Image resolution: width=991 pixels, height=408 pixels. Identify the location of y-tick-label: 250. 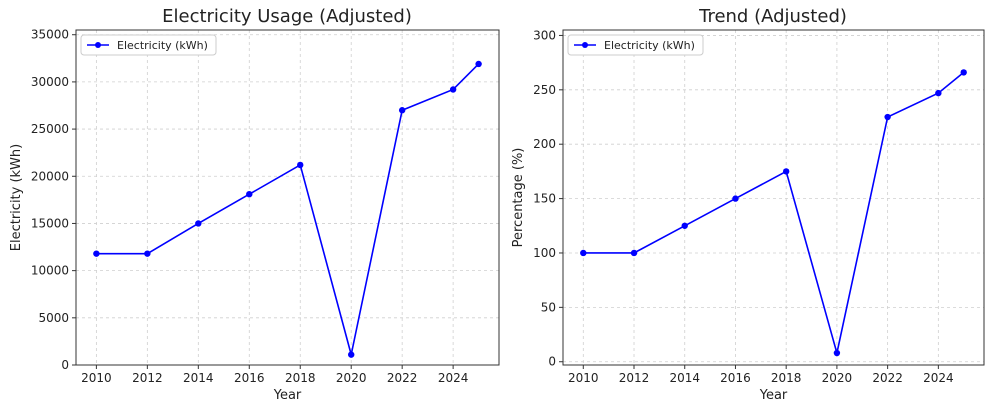
(544, 90).